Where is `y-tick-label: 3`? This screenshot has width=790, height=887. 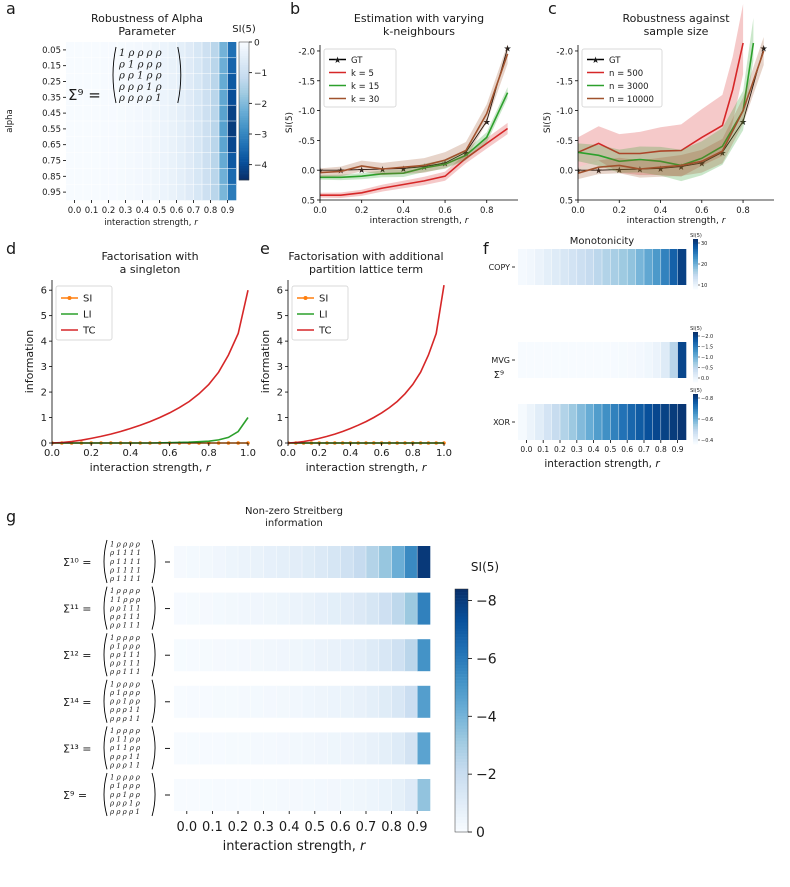
y-tick-label: 3 is located at coordinates (44, 367).